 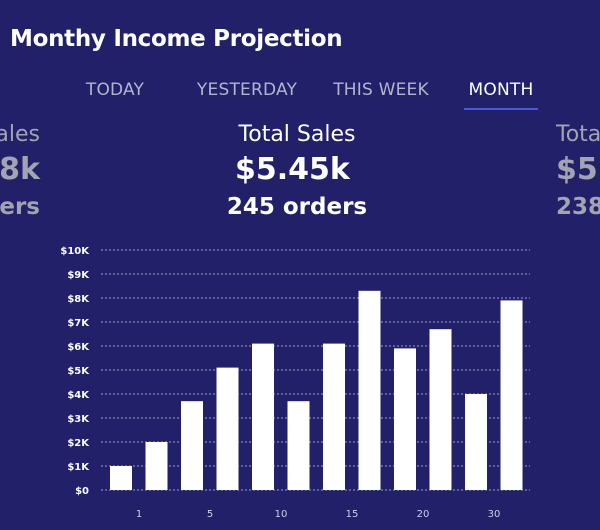 I want to click on x-tick-label: 1, so click(x=139, y=514).